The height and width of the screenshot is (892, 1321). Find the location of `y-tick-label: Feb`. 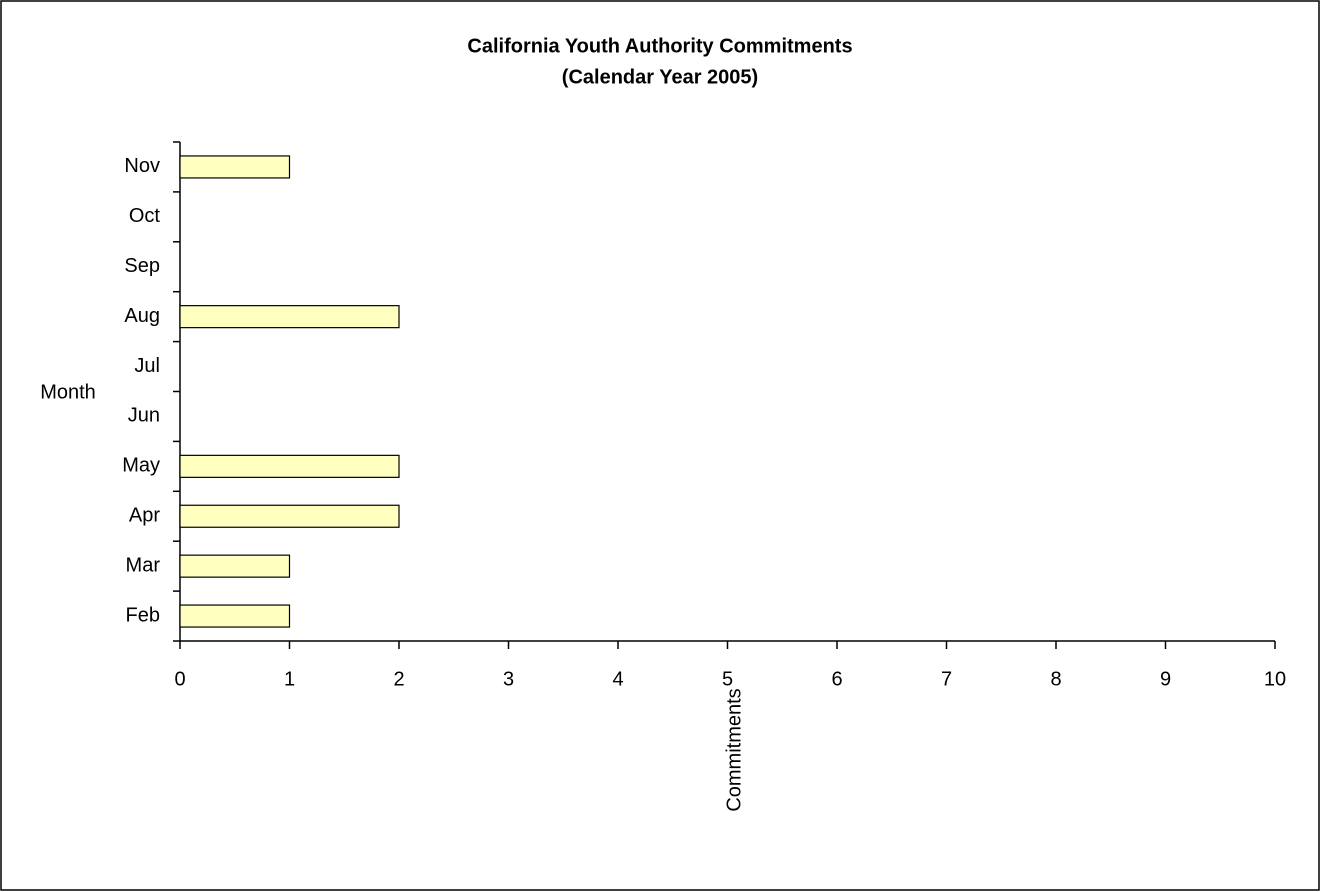

y-tick-label: Feb is located at coordinates (143, 615).